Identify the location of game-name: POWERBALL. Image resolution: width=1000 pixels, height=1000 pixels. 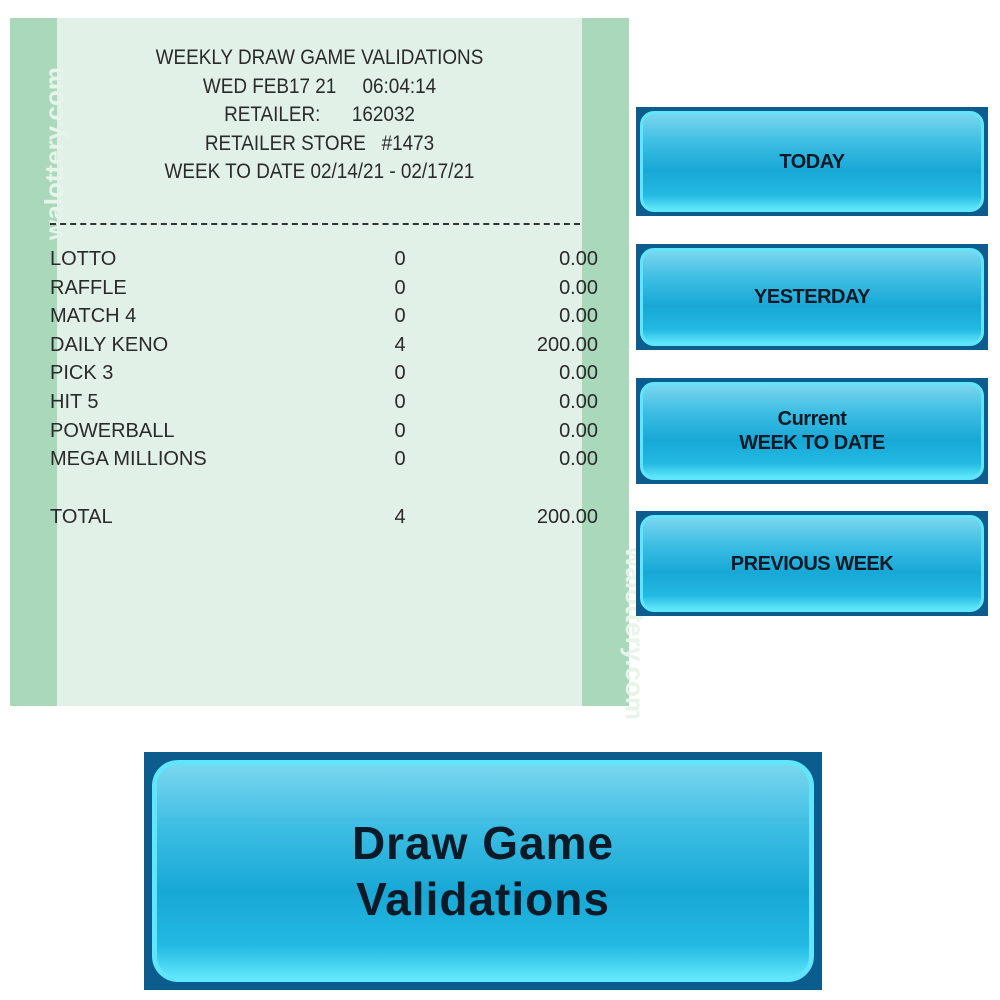
(112, 430).